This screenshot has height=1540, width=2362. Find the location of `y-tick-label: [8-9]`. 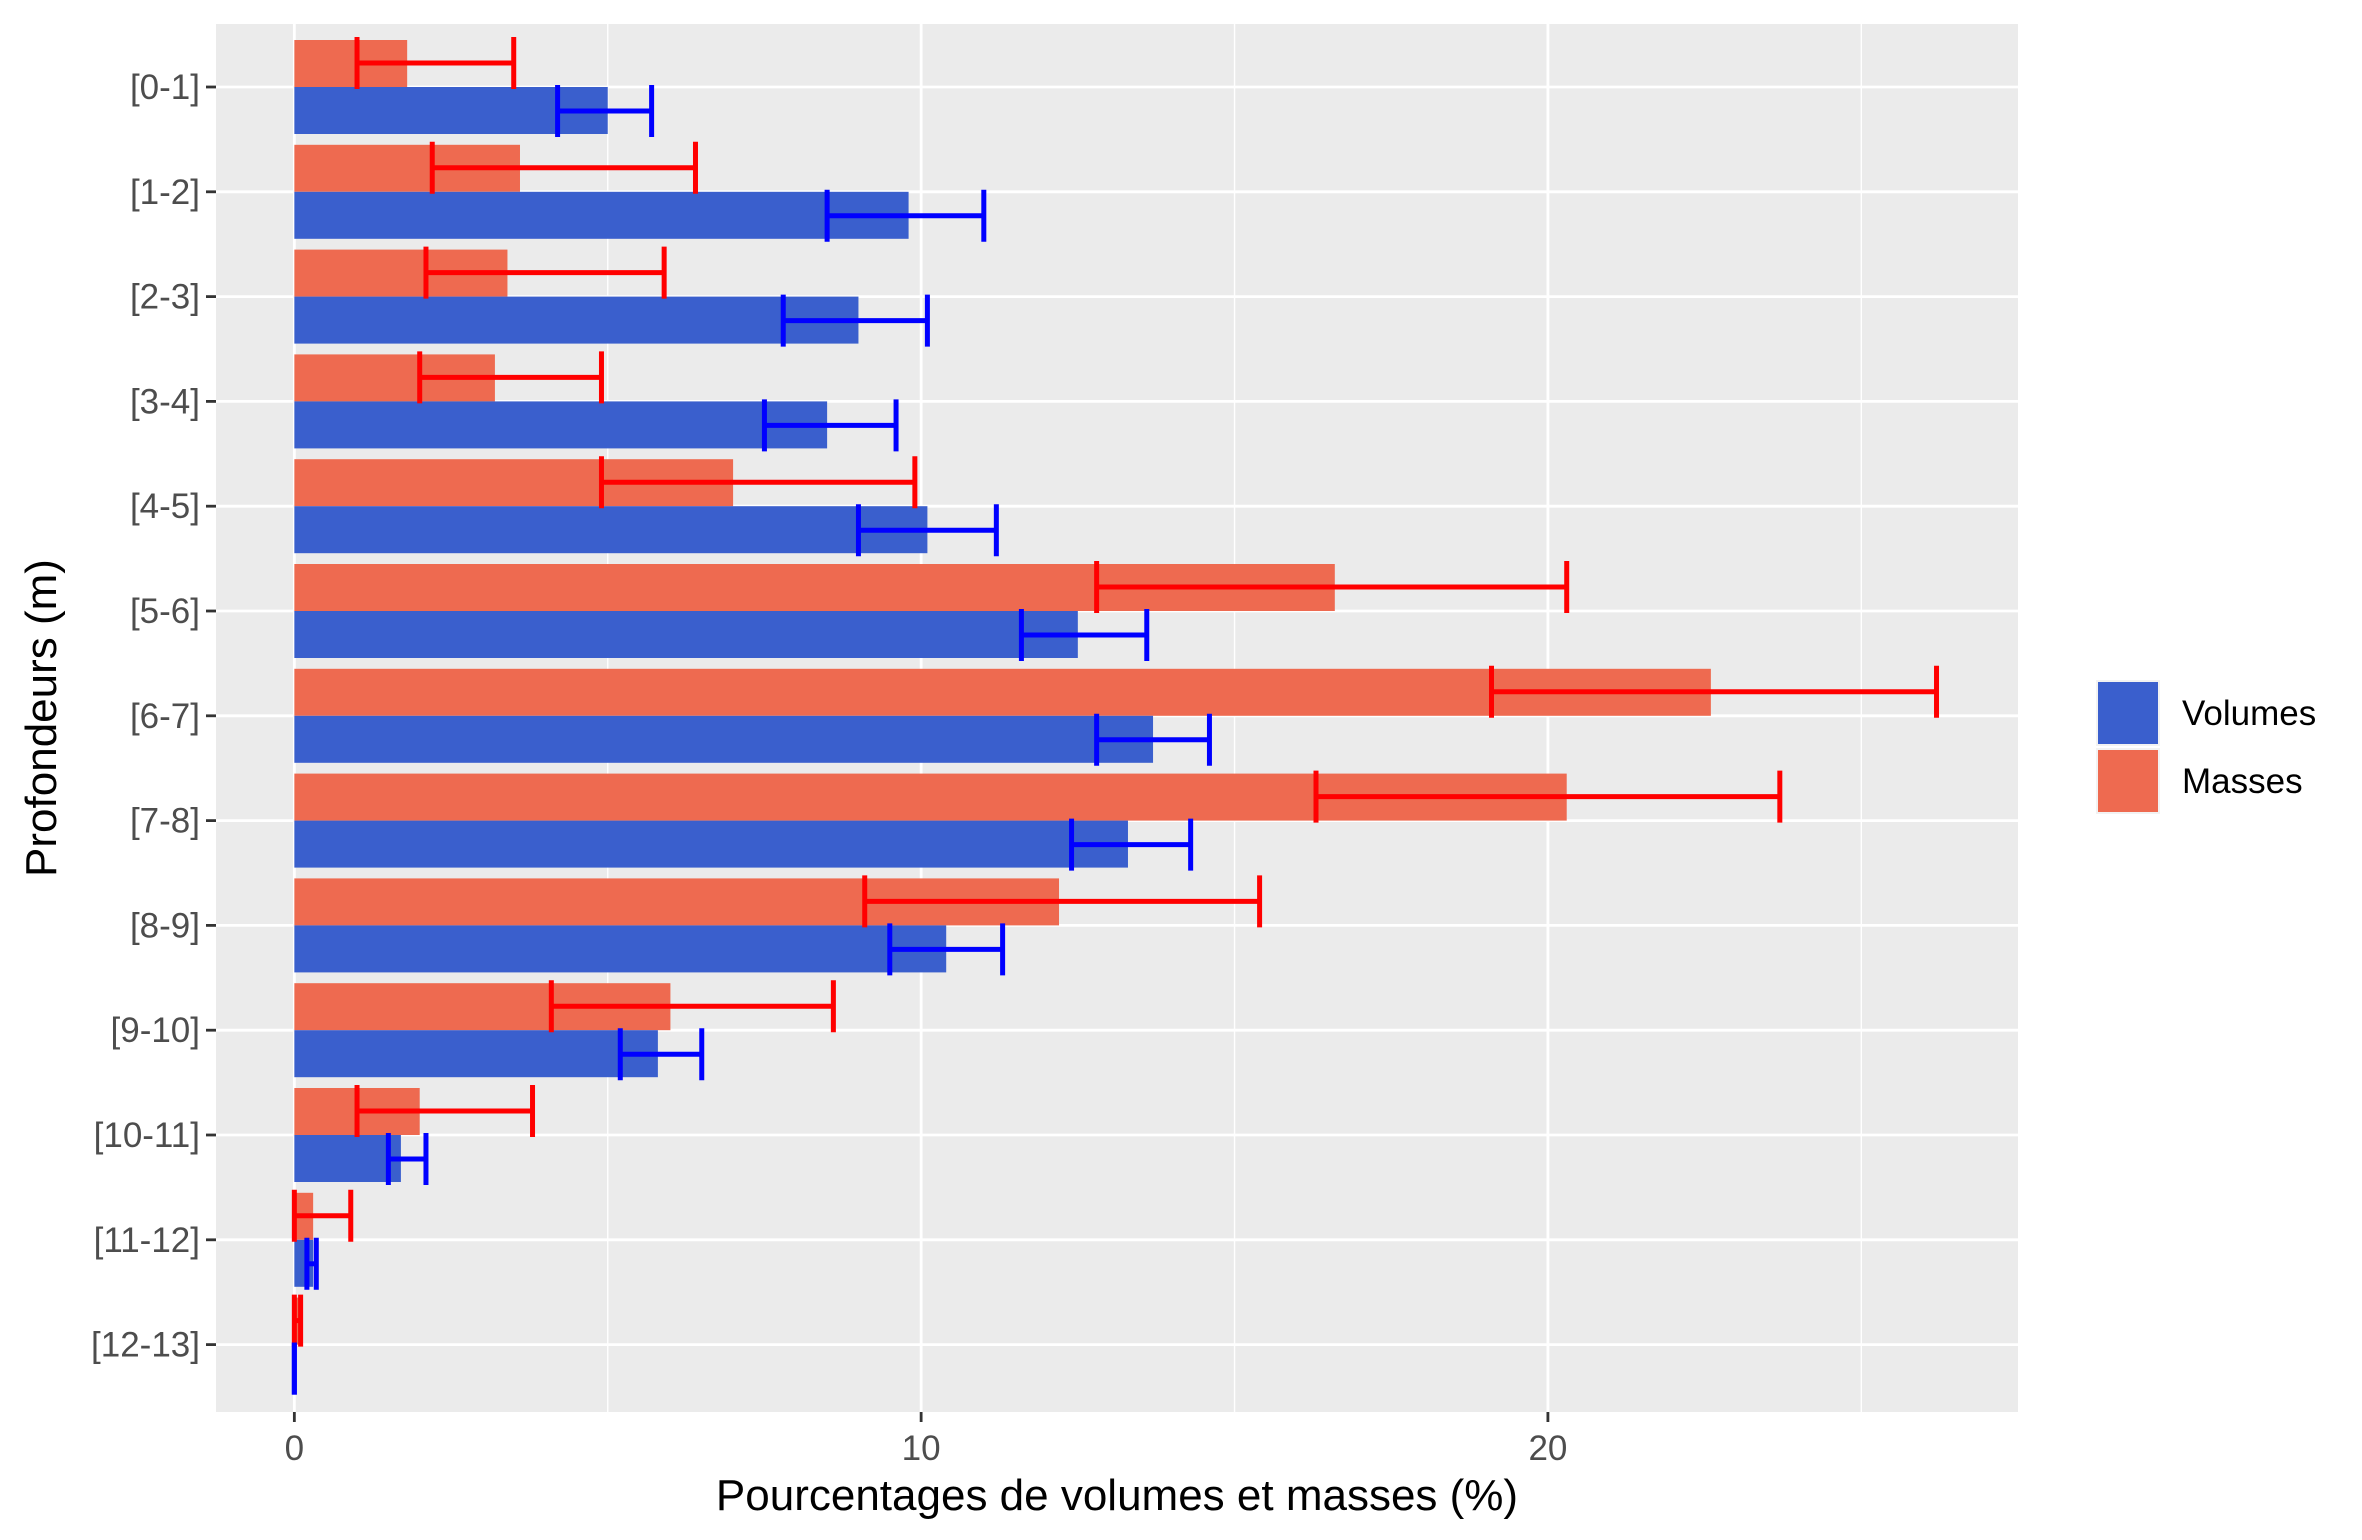

y-tick-label: [8-9] is located at coordinates (165, 925).